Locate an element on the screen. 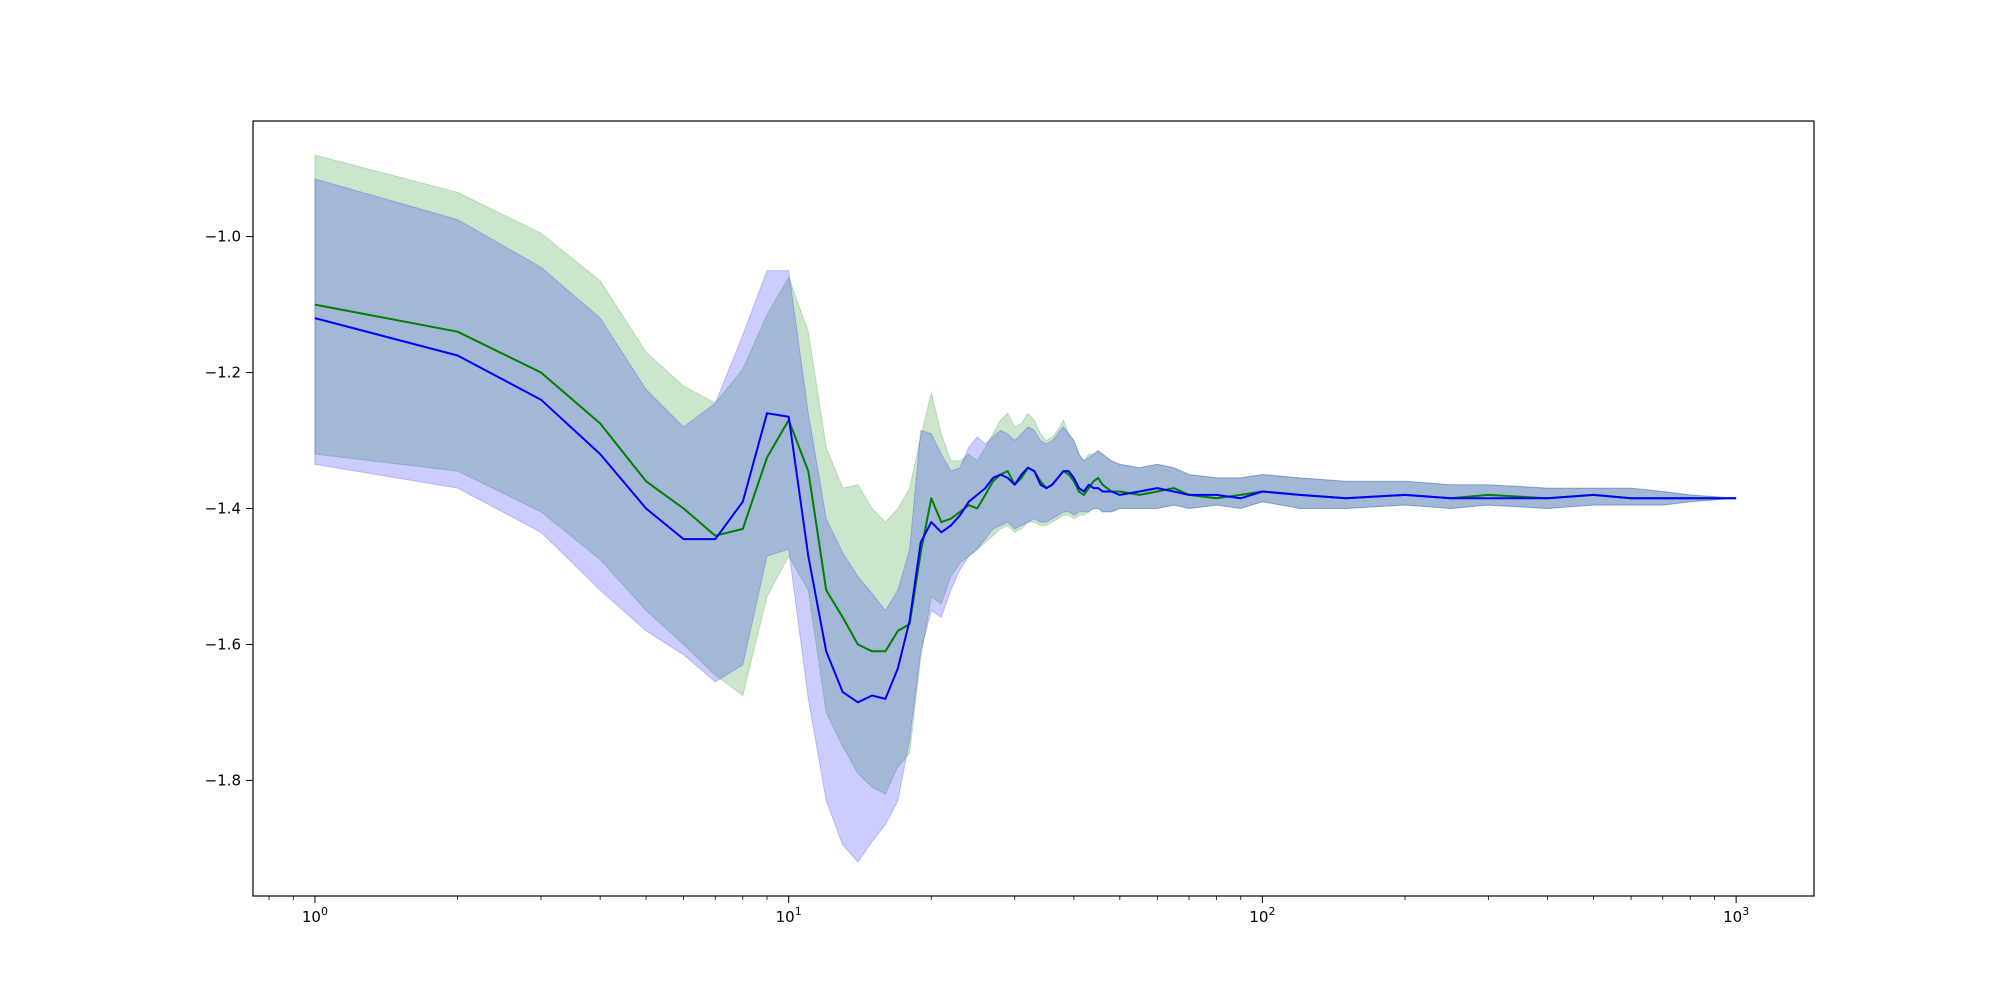 This screenshot has height=1005, width=2000. x-tick-label: 10² is located at coordinates (1262, 915).